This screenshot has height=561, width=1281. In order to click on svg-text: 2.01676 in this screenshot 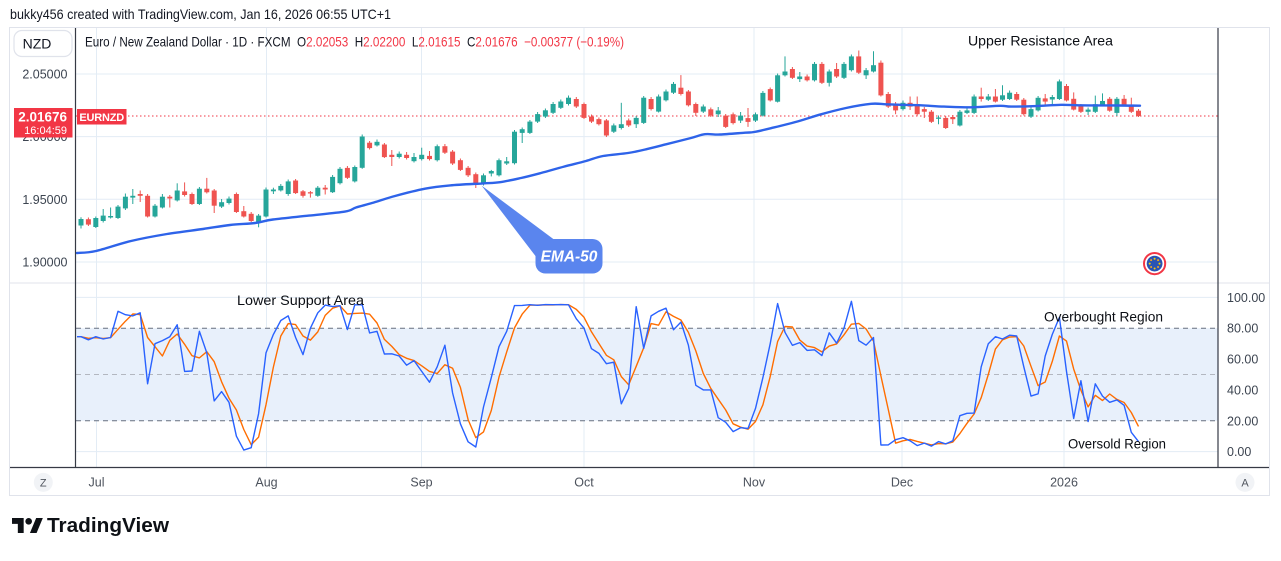, I will do `click(42, 117)`.